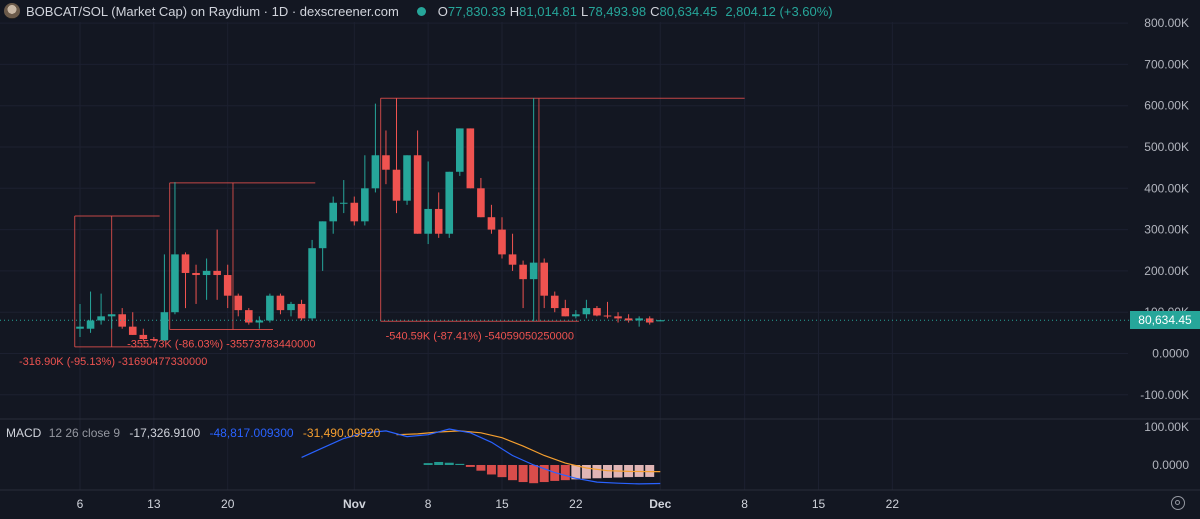 The height and width of the screenshot is (519, 1200). What do you see at coordinates (660, 504) in the screenshot?
I see `time-axis-label: Dec` at bounding box center [660, 504].